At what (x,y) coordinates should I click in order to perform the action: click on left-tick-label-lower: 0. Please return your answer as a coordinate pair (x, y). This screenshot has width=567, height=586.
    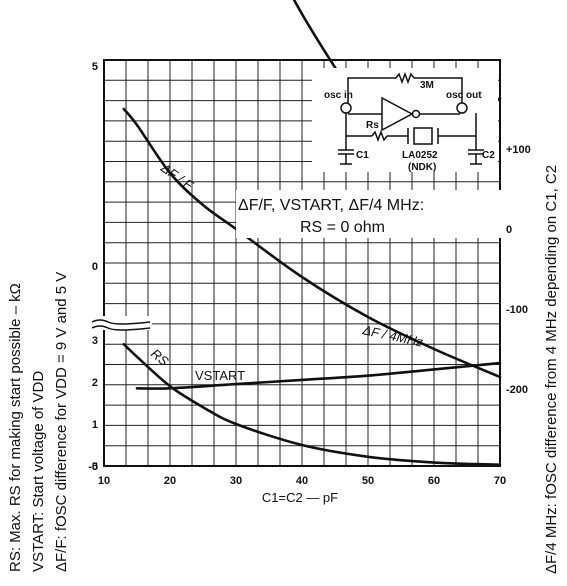
    Looking at the image, I should click on (95, 467).